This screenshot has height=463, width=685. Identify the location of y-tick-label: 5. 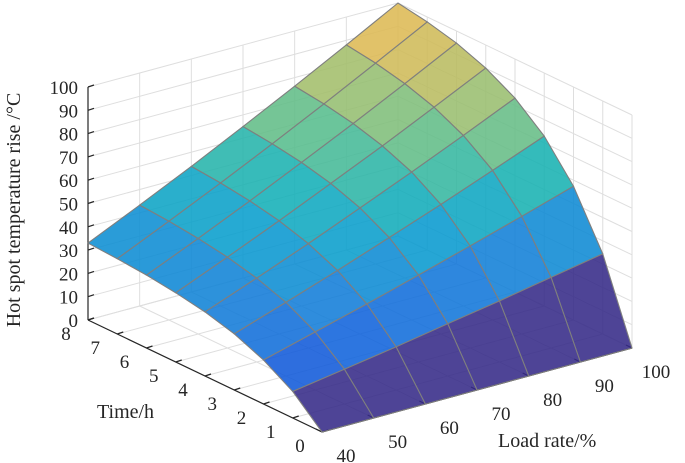
(154, 376).